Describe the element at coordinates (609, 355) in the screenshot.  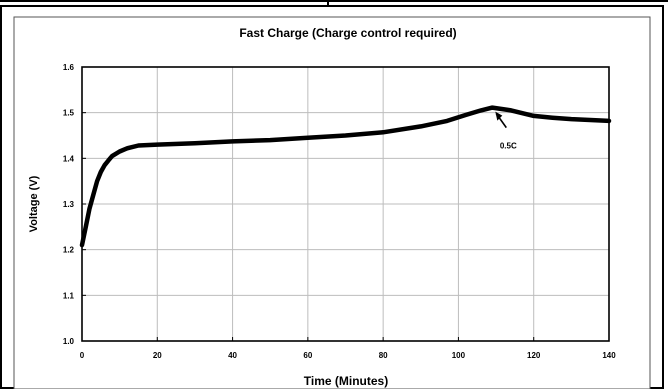
I see `x-tick-label: 140` at that location.